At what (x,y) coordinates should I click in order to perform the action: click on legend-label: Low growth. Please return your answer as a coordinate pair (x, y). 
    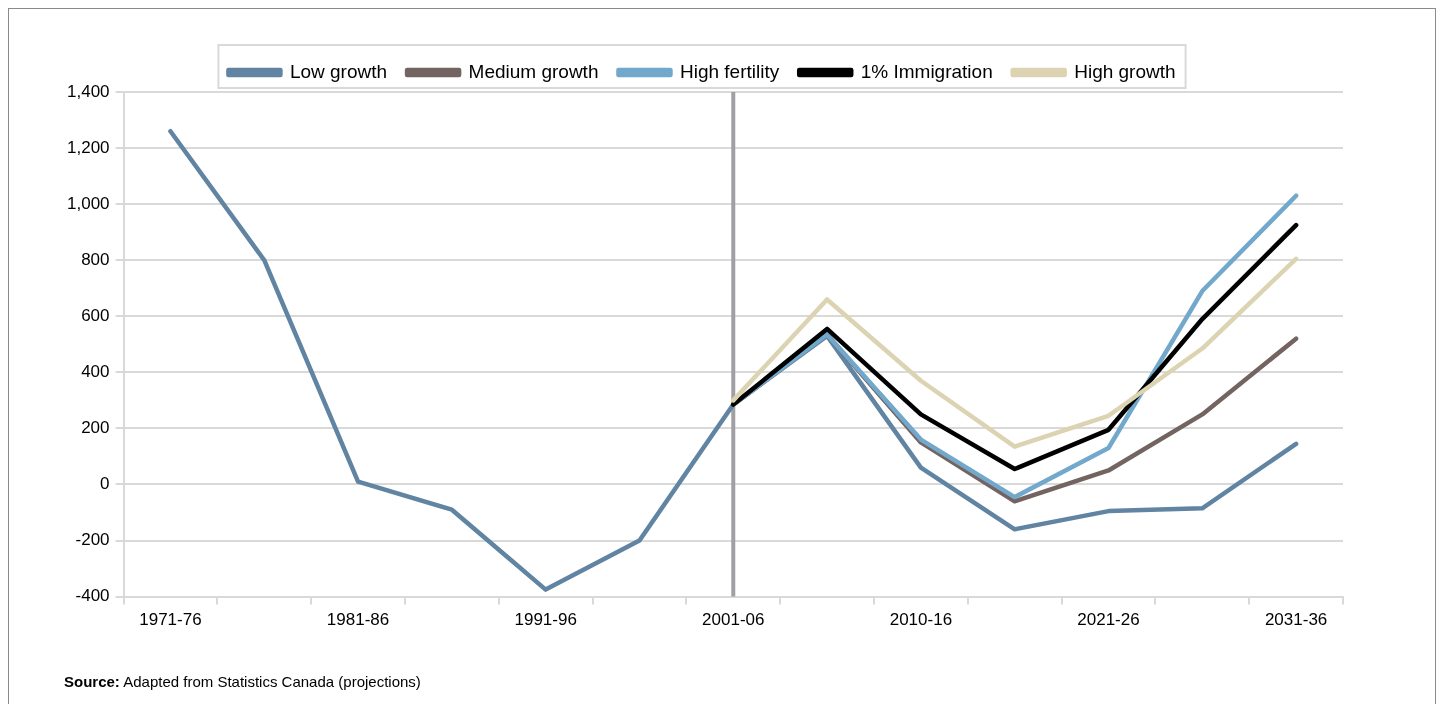
    Looking at the image, I should click on (338, 71).